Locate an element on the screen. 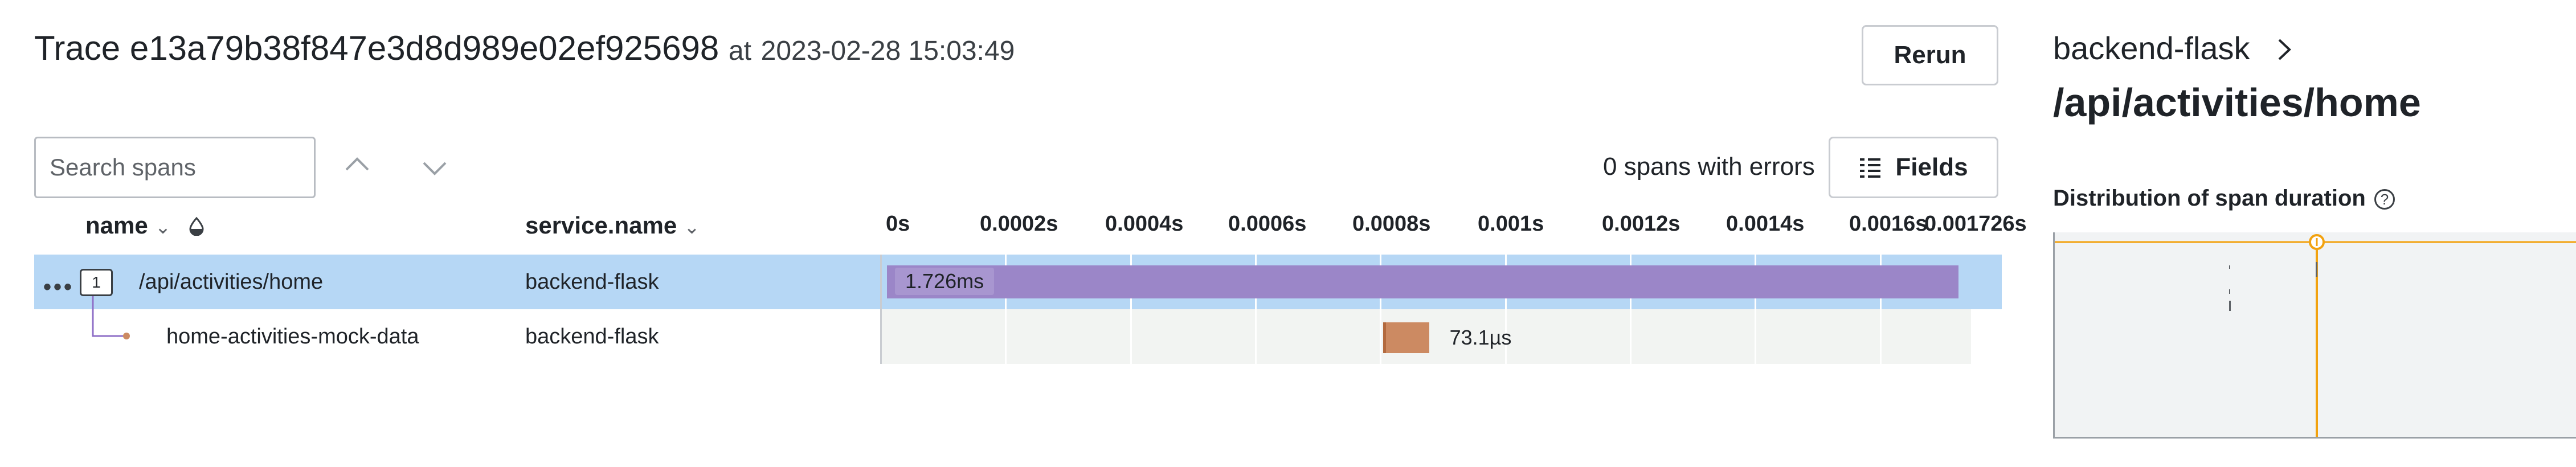 The image size is (2576, 467). child-count-badge: 1 is located at coordinates (96, 282).